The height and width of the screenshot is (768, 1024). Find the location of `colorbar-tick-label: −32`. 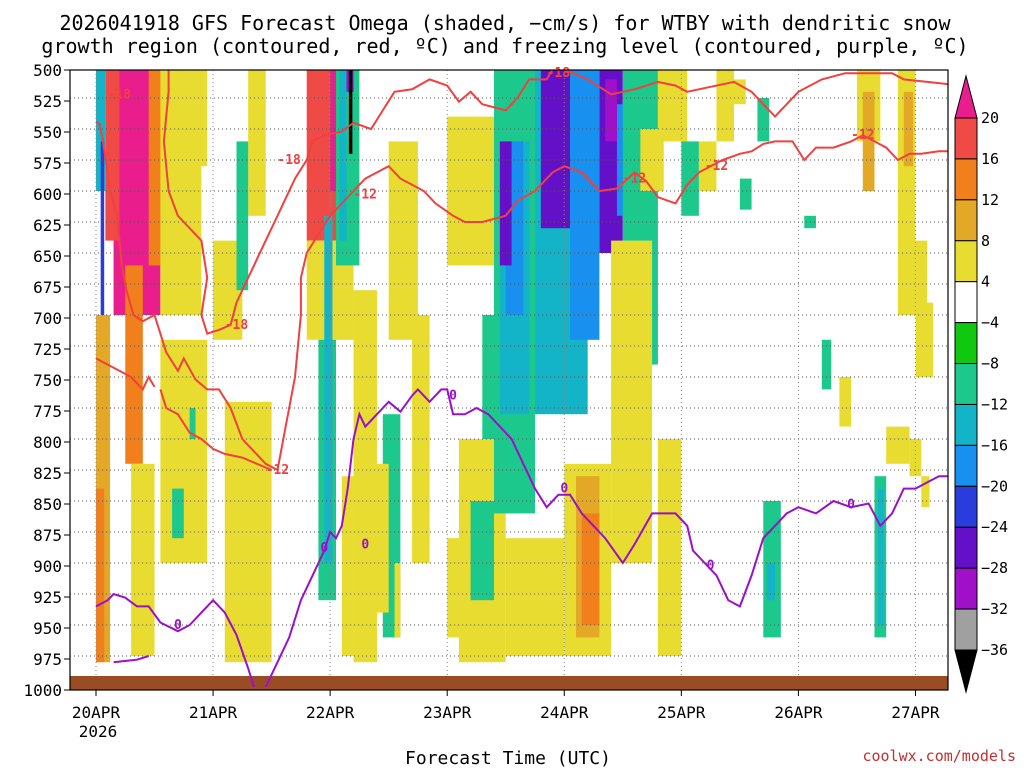

colorbar-tick-label: −32 is located at coordinates (994, 609).